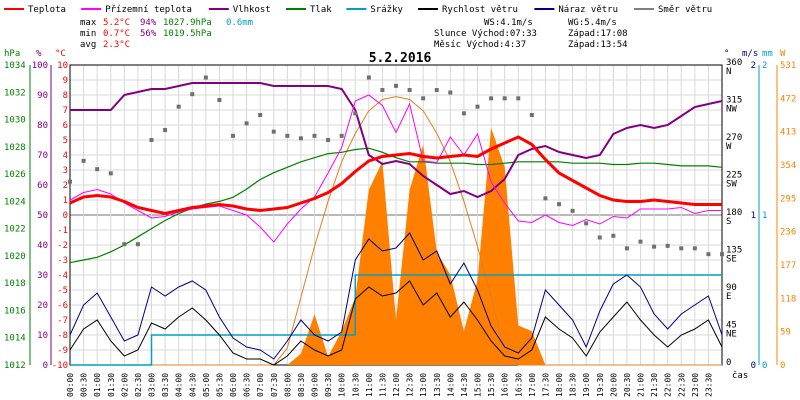 Image resolution: width=800 pixels, height=400 pixels. Describe the element at coordinates (532, 385) in the screenshot. I see `x-tick-label: 17:00` at that location.